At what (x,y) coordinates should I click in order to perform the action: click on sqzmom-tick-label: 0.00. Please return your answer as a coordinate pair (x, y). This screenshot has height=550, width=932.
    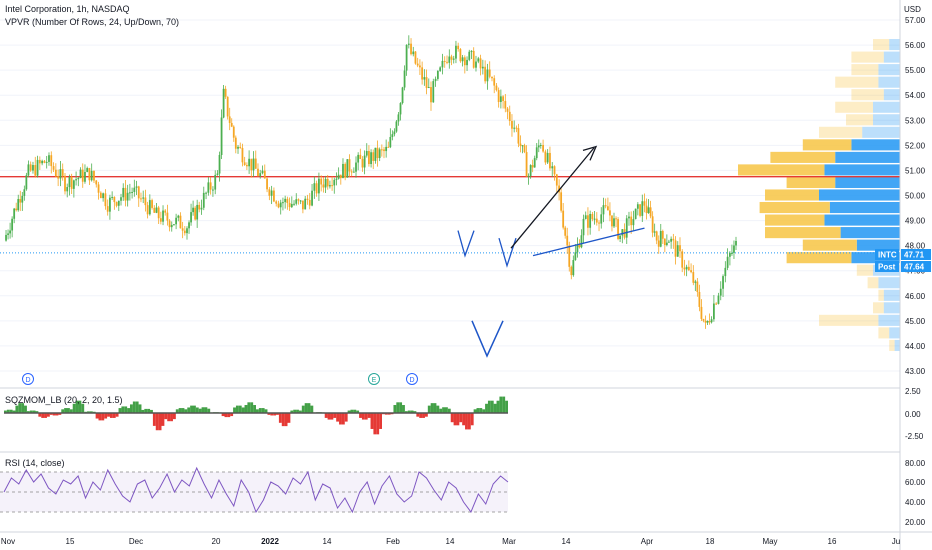
    Looking at the image, I should click on (913, 414).